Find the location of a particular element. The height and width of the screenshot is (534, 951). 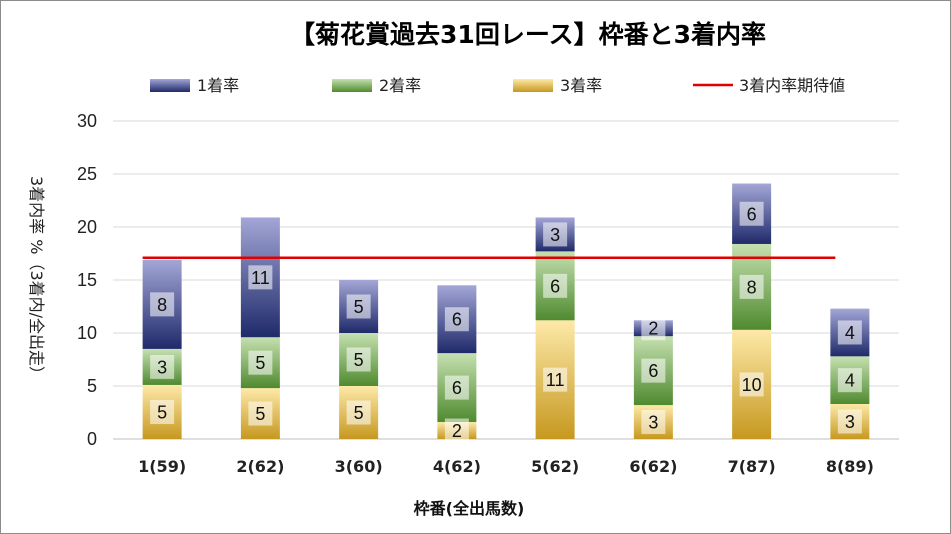

data-label-1st: 2 is located at coordinates (653, 329).